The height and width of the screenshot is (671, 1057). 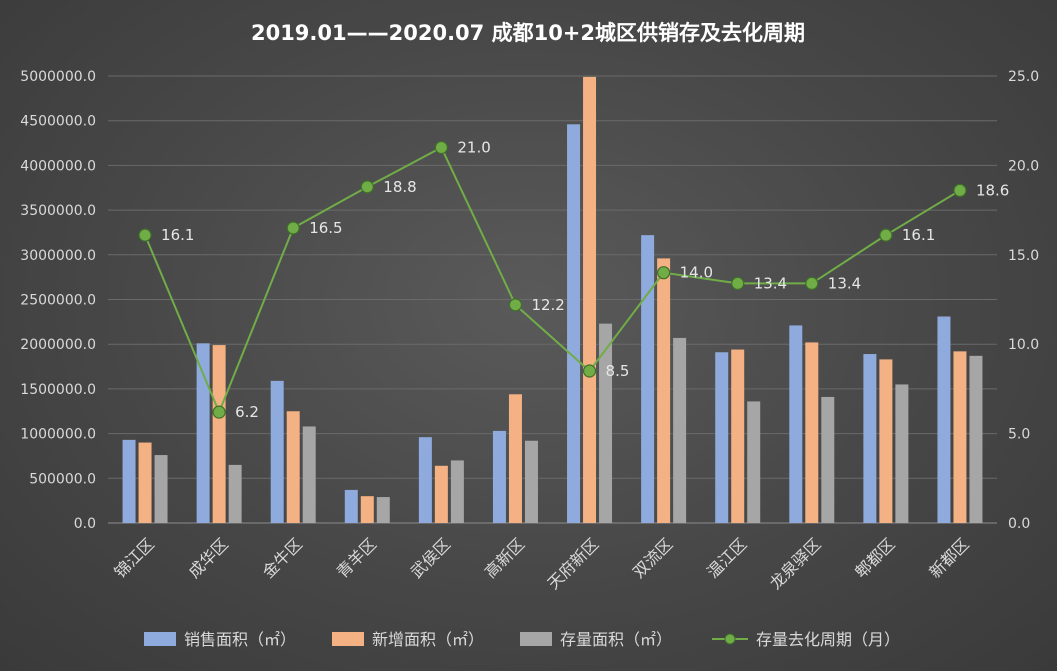 I want to click on left-tick-label: 3500000.0, so click(x=58, y=211).